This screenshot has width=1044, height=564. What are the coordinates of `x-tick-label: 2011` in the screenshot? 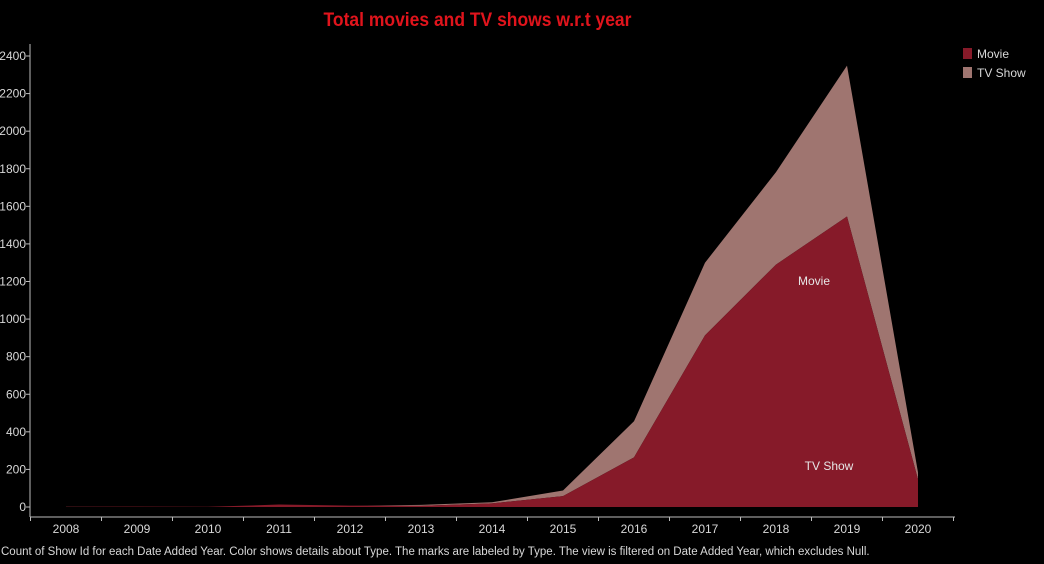 It's located at (279, 529).